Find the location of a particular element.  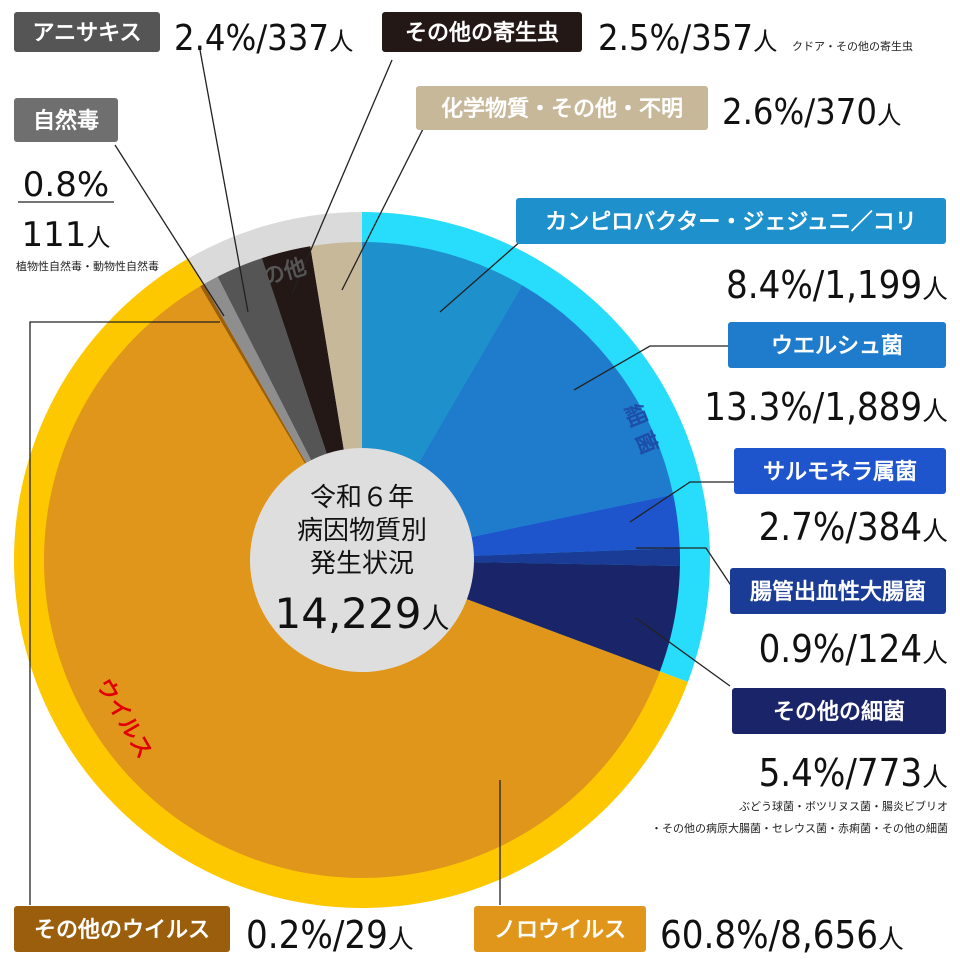

leader-other-bacteria is located at coordinates (683, 652).